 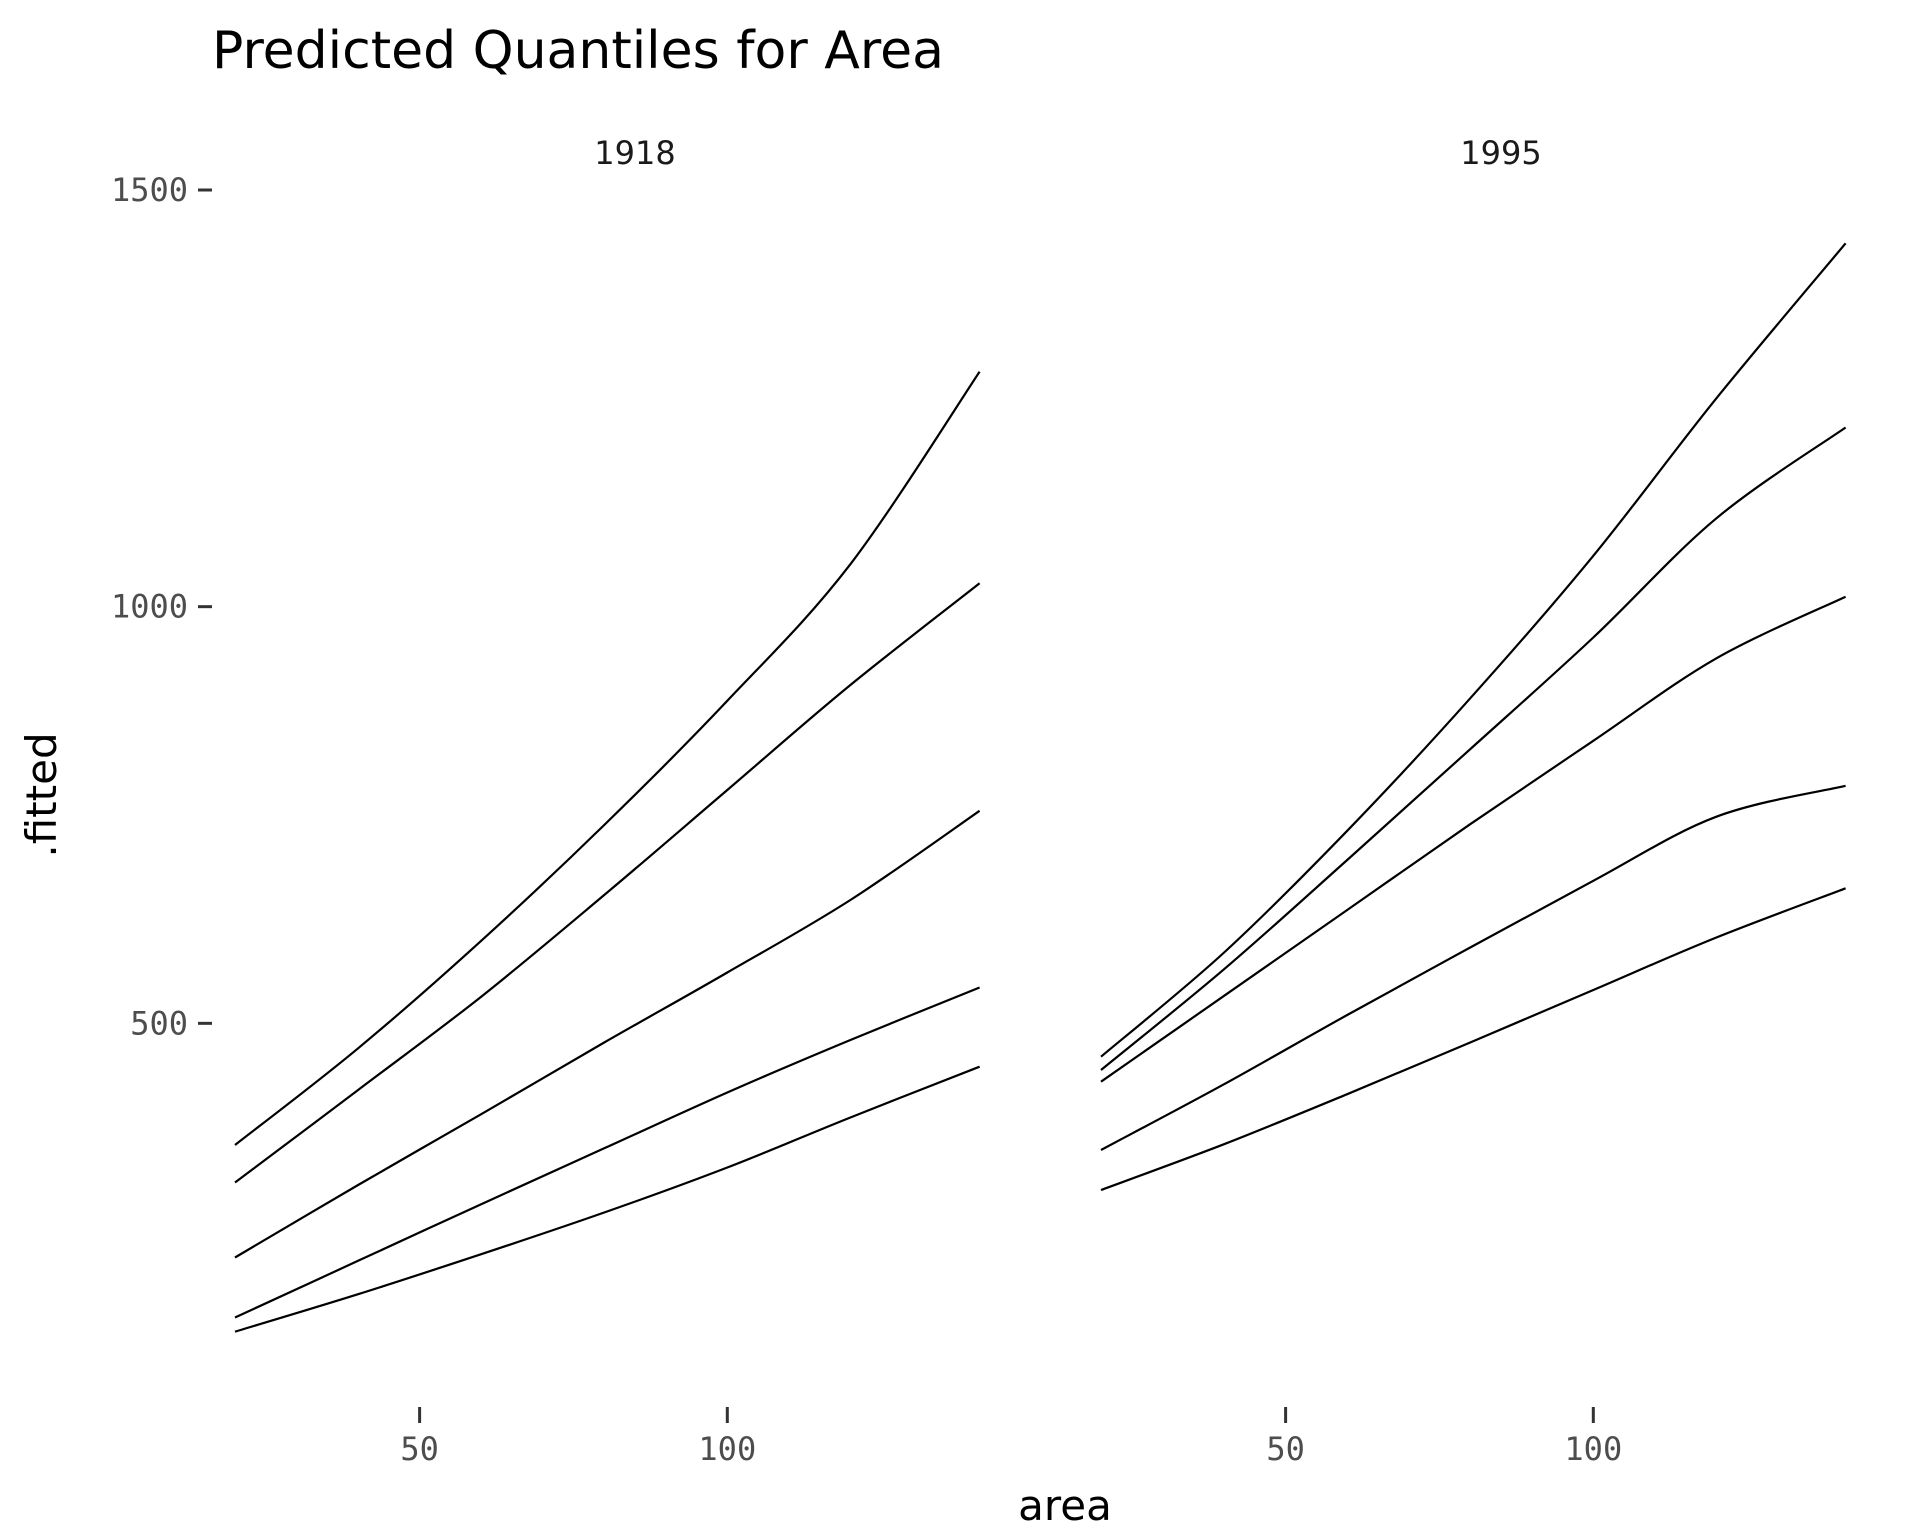 I want to click on y-tick-label: 500, so click(x=159, y=1023).